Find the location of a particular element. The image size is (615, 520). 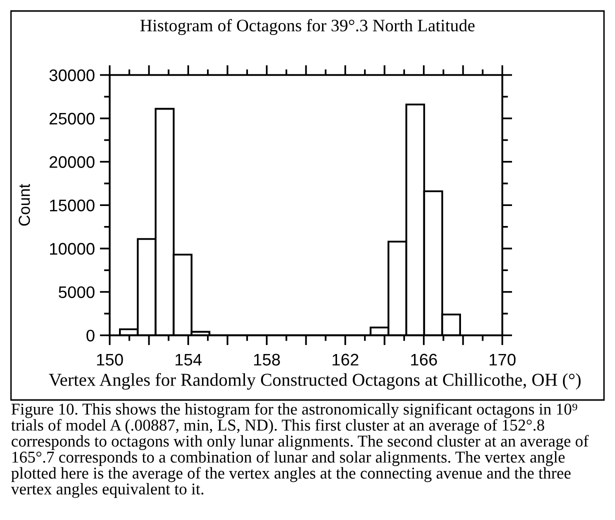

y-tick-label: 0 is located at coordinates (90, 336).